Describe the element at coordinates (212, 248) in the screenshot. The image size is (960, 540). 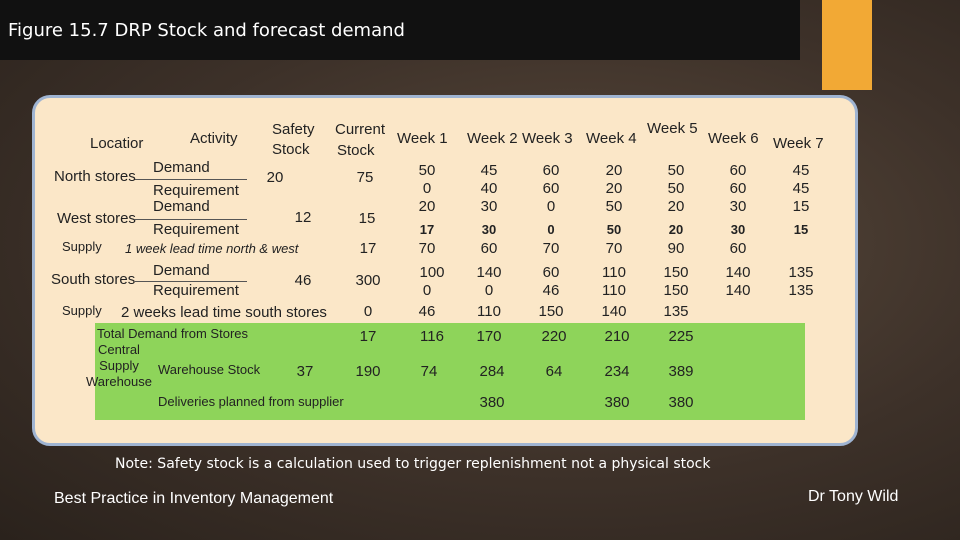
I see `supply-nw-desc: 1 week lead time north & west` at that location.